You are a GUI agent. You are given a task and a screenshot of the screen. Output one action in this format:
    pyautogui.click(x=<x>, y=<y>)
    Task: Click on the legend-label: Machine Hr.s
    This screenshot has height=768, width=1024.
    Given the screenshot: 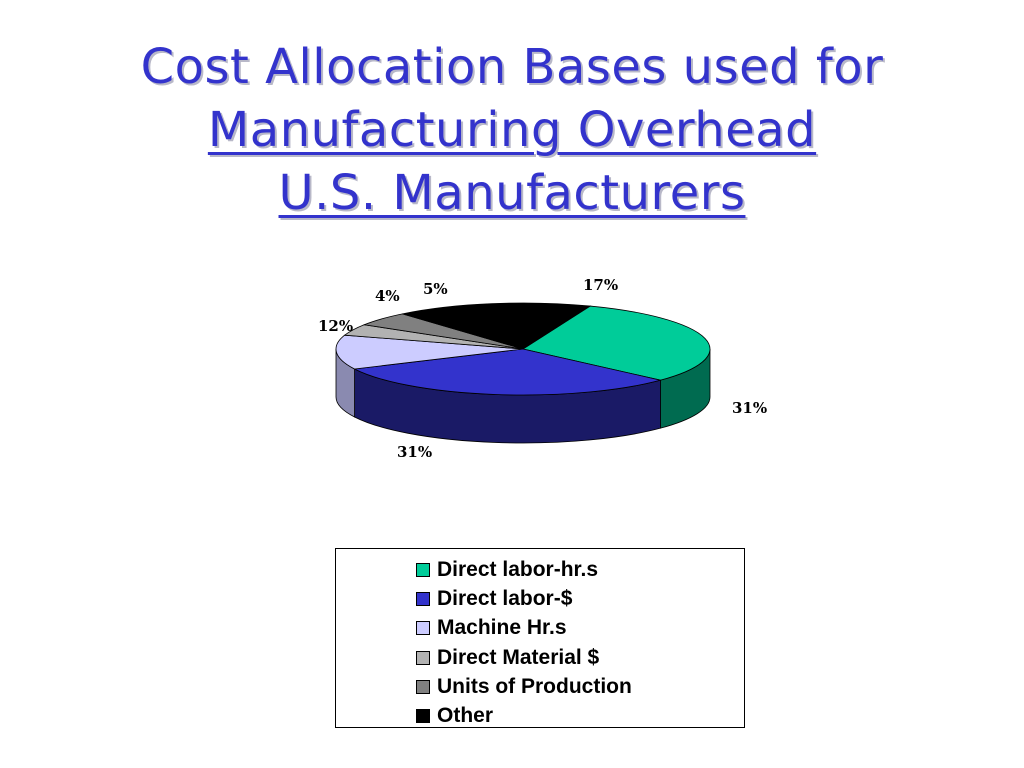 What is the action you would take?
    pyautogui.click(x=502, y=628)
    